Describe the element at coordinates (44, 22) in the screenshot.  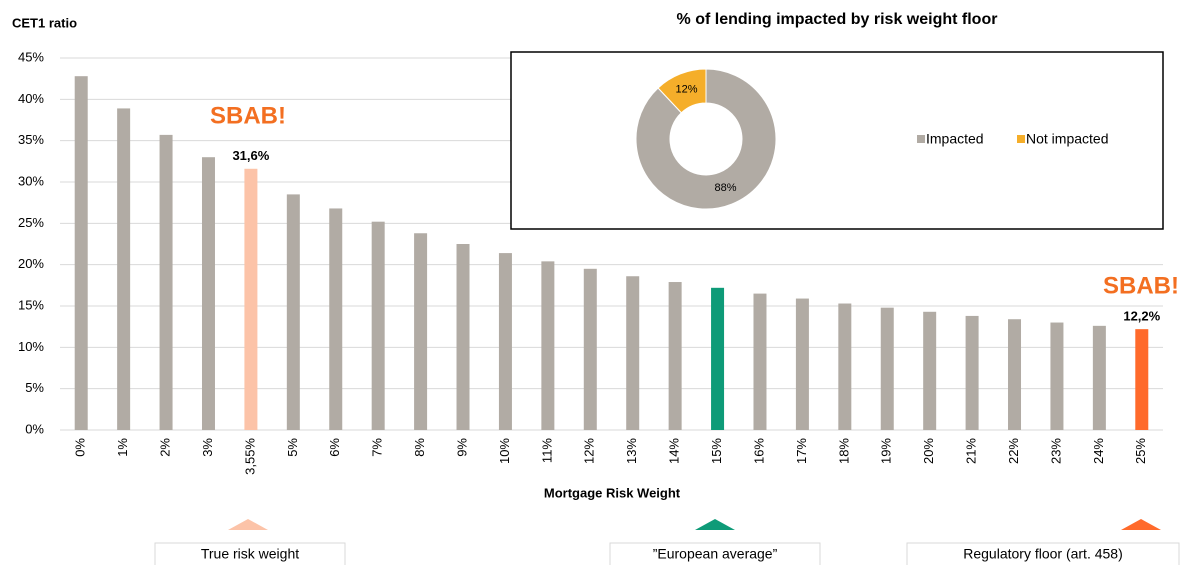
I see `y-axis-label: CET1 ratio` at that location.